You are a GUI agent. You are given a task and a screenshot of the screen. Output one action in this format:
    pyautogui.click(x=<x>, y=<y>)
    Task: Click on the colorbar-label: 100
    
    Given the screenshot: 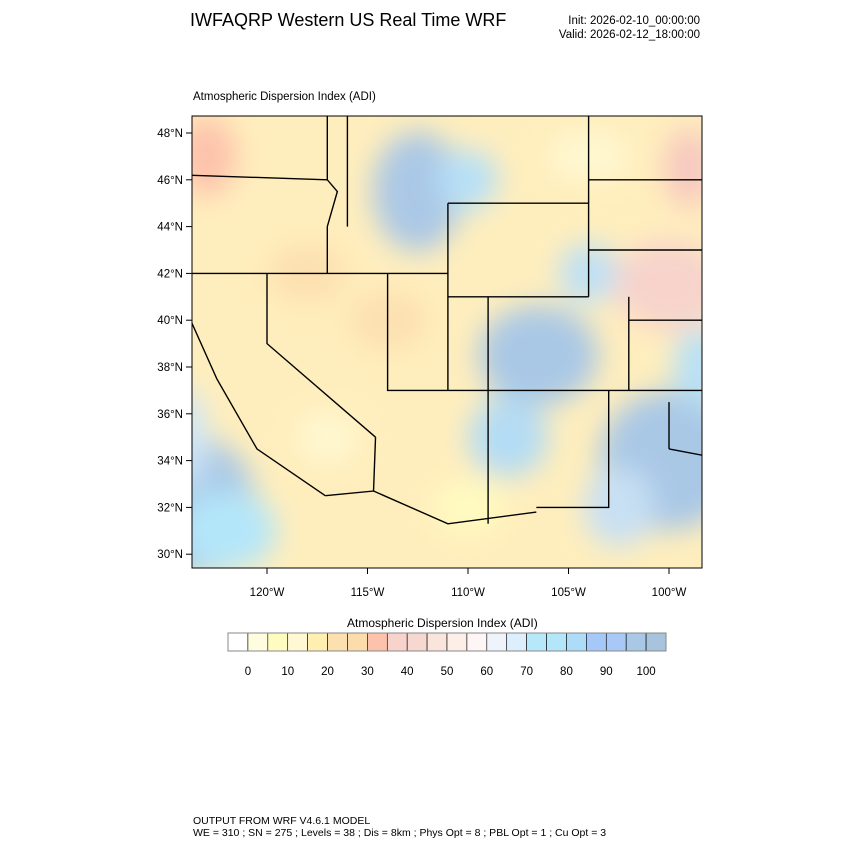 What is the action you would take?
    pyautogui.click(x=645, y=672)
    